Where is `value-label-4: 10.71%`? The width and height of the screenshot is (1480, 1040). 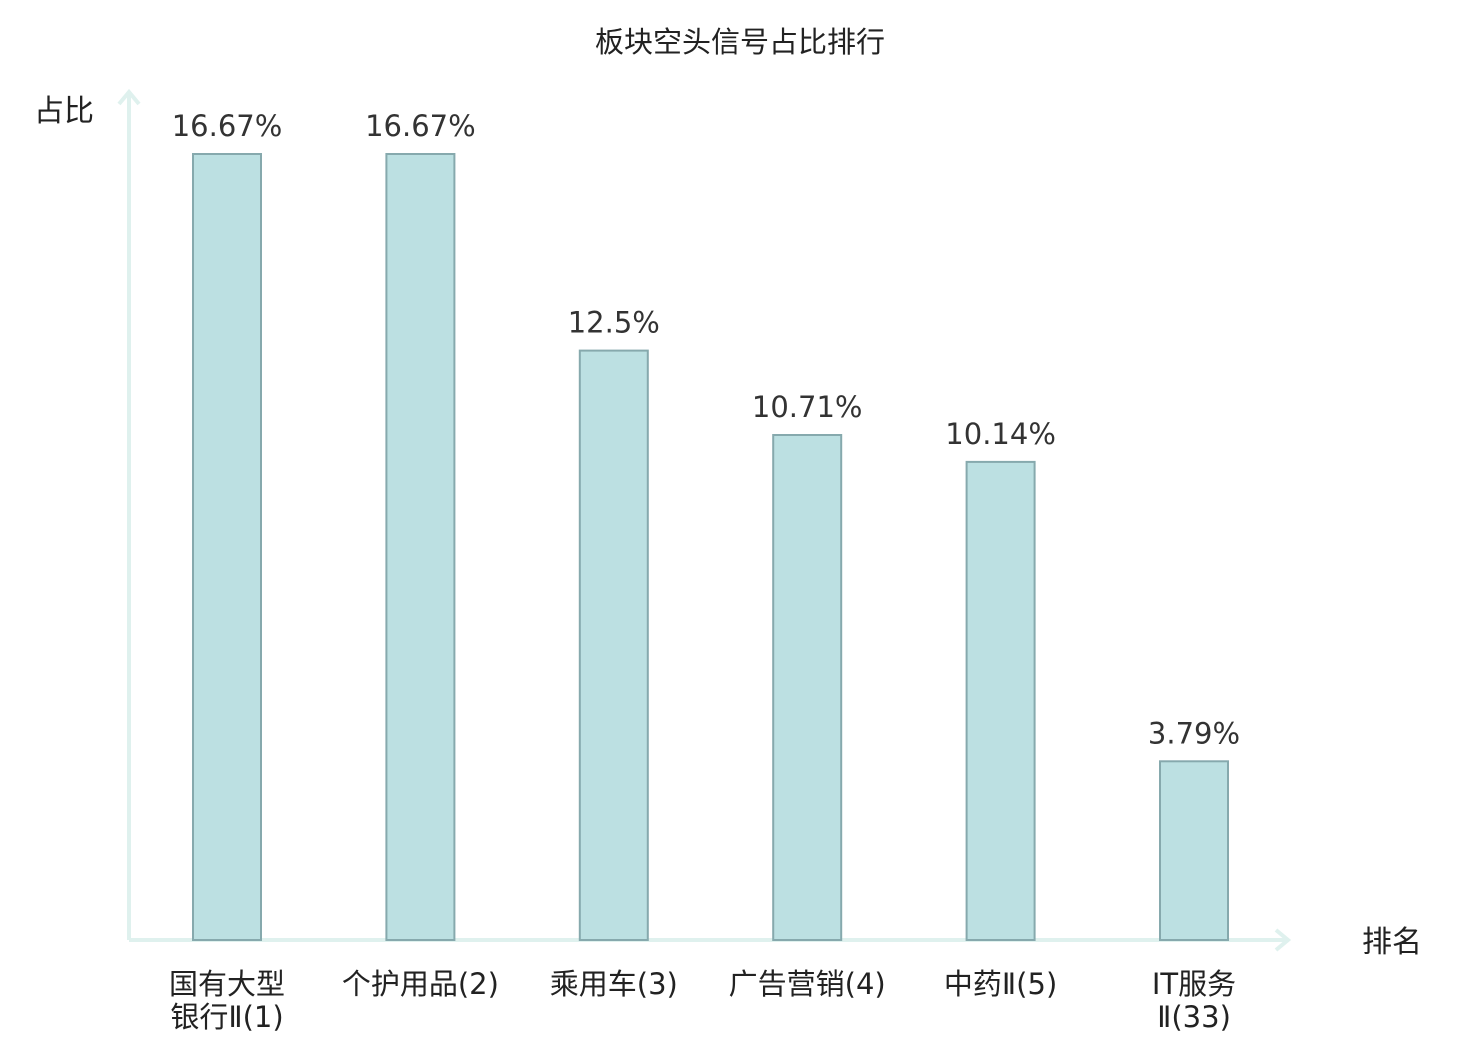 value-label-4: 10.71% is located at coordinates (807, 407).